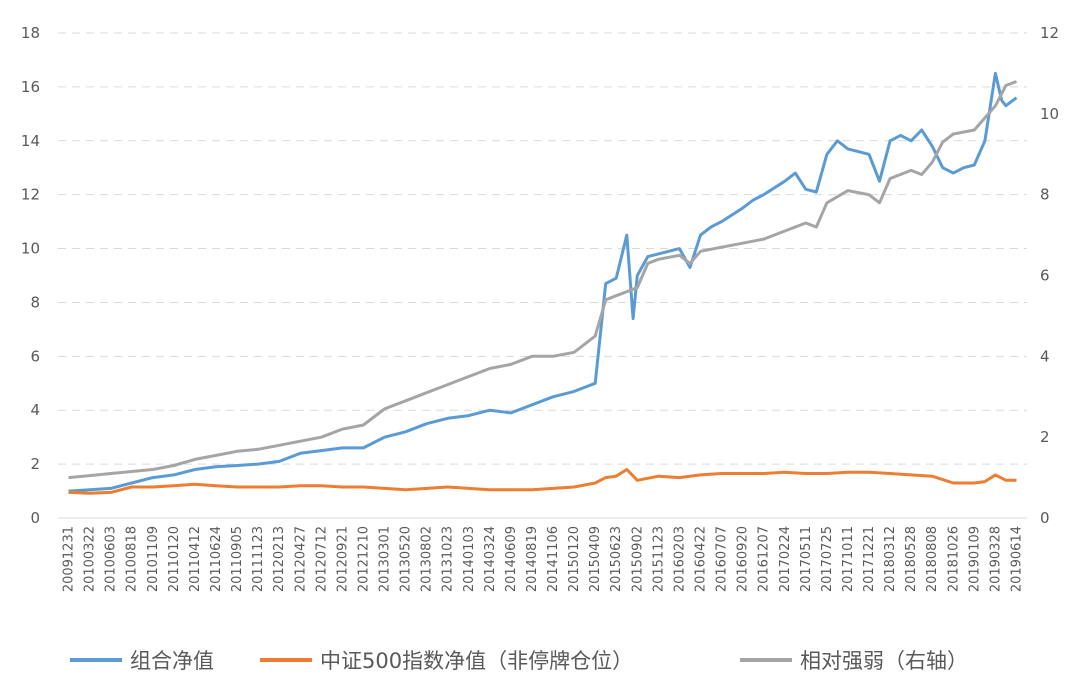  Describe the element at coordinates (553, 559) in the screenshot. I see `x-tick-label: 20141106` at that location.